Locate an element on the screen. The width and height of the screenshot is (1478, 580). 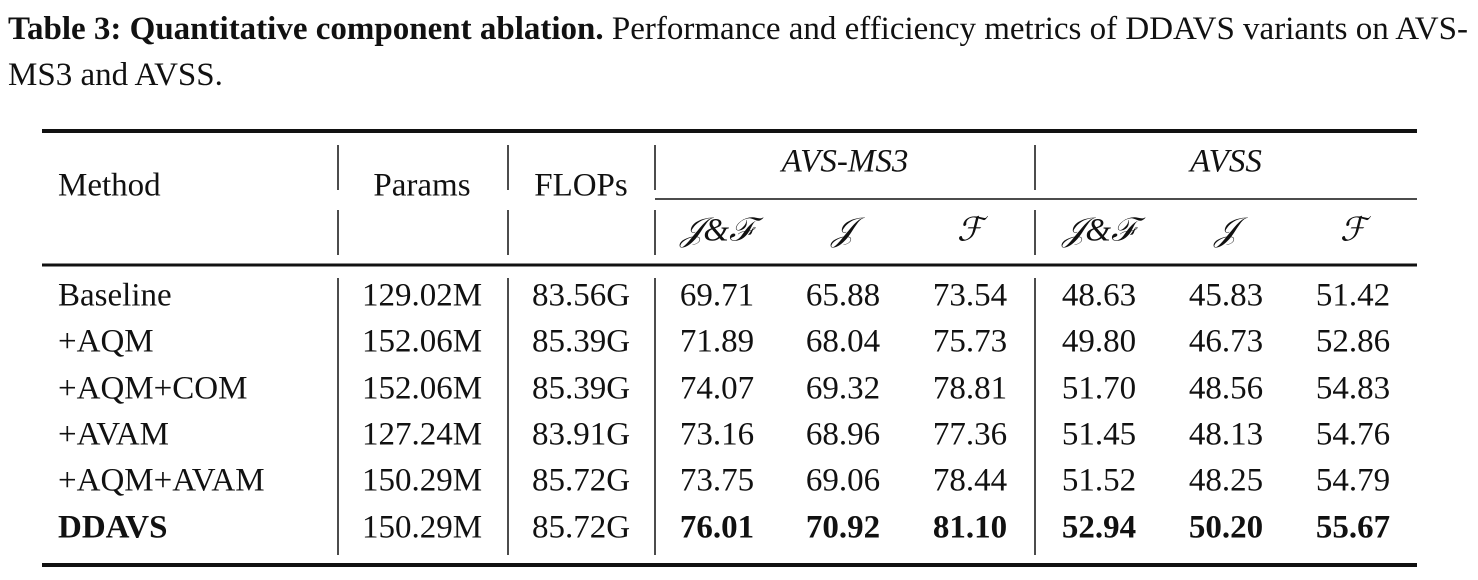
method-cell: DDAVS is located at coordinates (112, 528).